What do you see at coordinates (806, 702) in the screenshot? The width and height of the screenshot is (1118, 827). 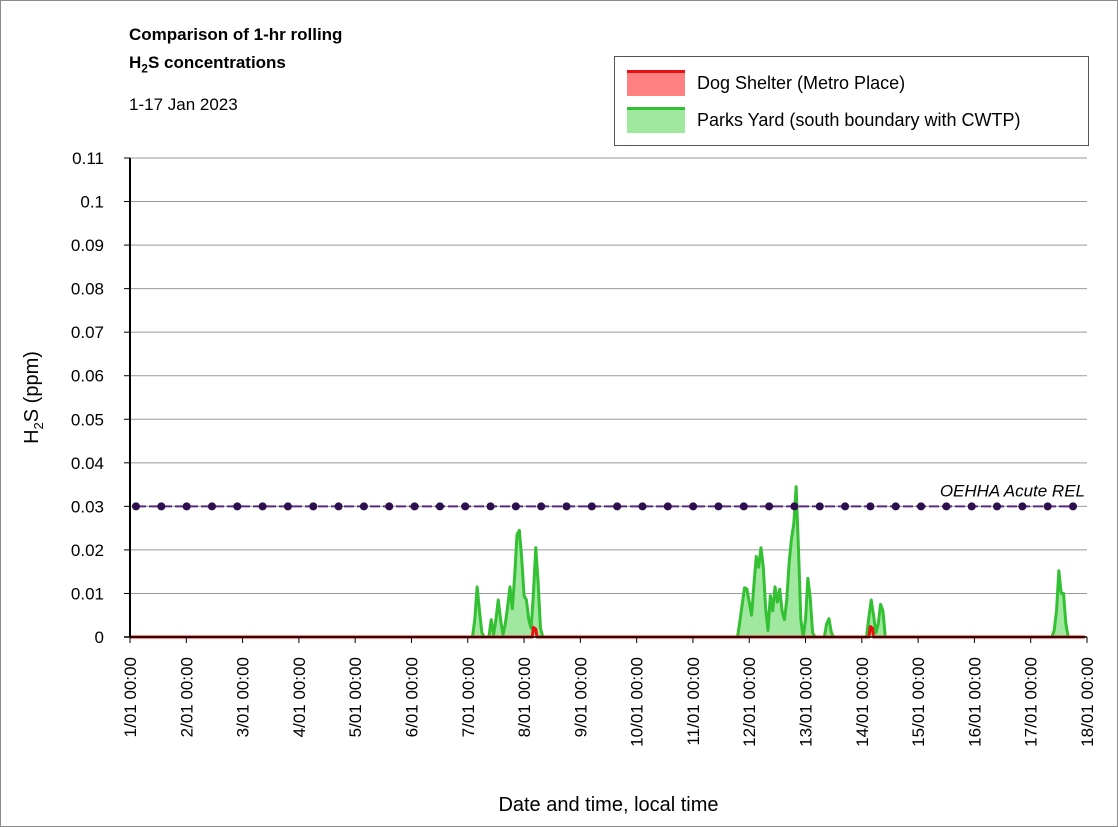 I see `x-tick-label: 13/01 00:00` at bounding box center [806, 702].